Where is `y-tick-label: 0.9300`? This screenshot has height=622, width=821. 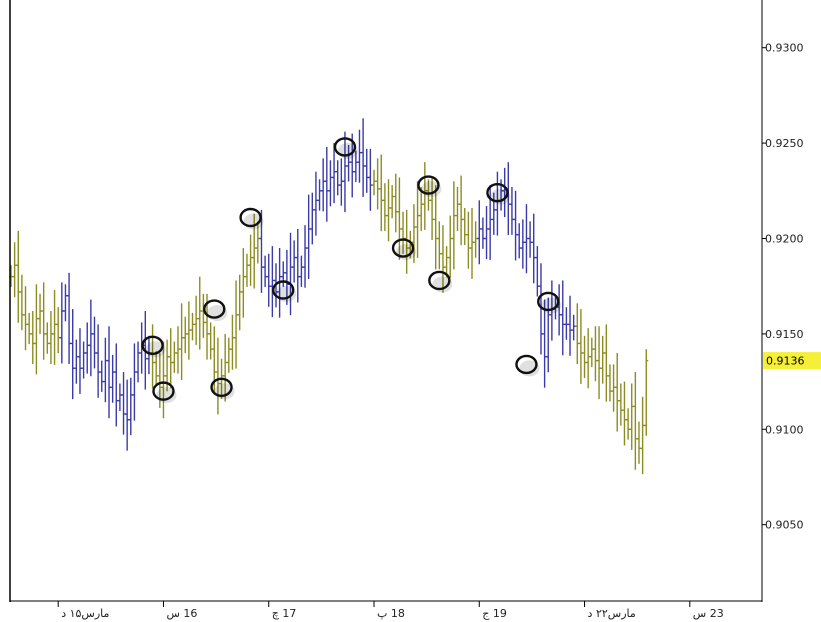
y-tick-label: 0.9300 is located at coordinates (784, 48).